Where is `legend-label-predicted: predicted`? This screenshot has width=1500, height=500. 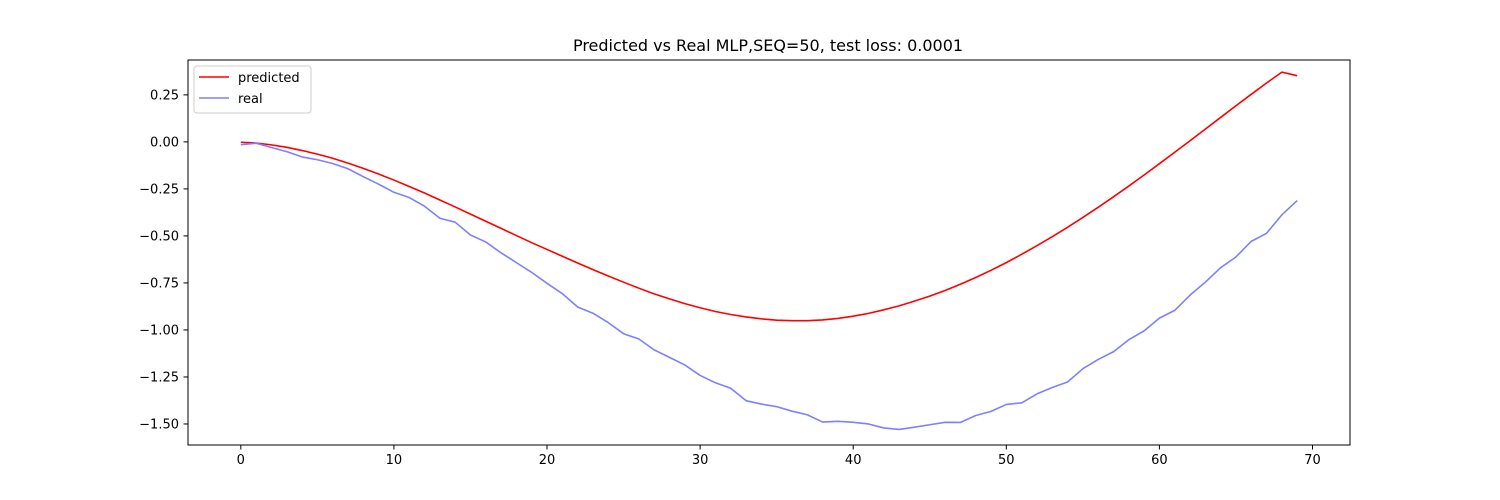
legend-label-predicted: predicted is located at coordinates (269, 78).